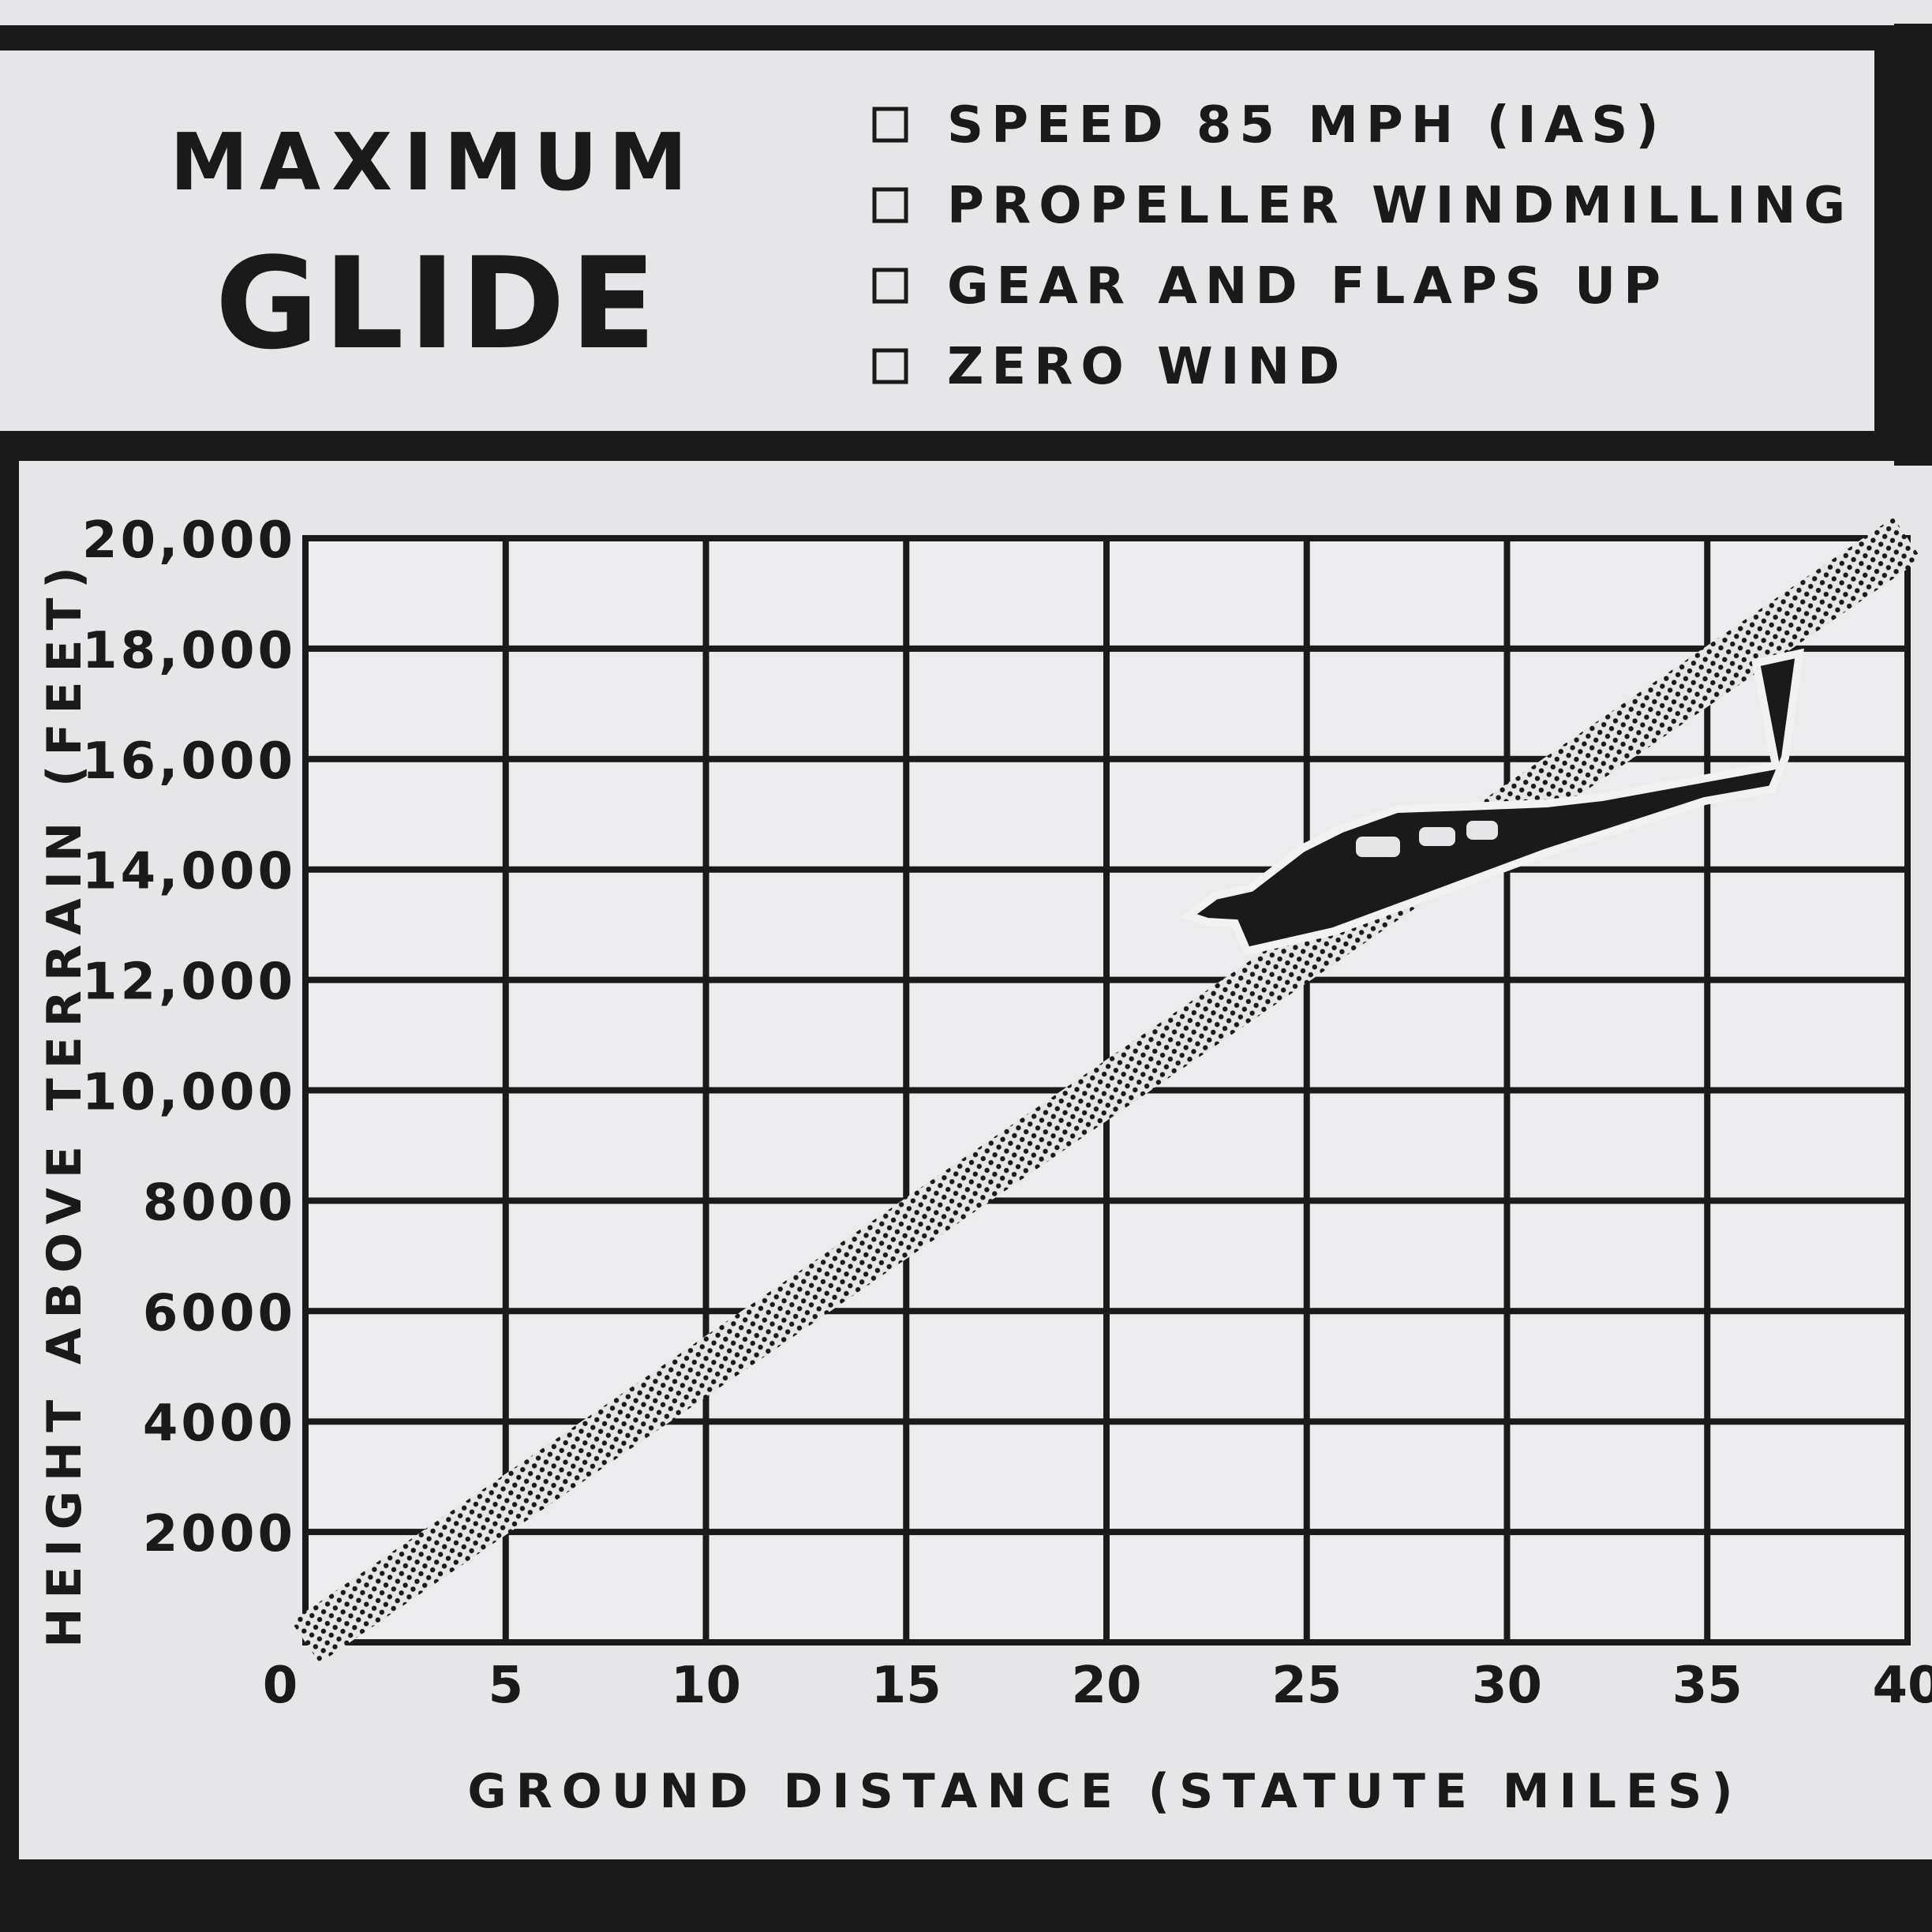 The image size is (1932, 1932). What do you see at coordinates (189, 872) in the screenshot?
I see `y-tick-label: 14,000` at bounding box center [189, 872].